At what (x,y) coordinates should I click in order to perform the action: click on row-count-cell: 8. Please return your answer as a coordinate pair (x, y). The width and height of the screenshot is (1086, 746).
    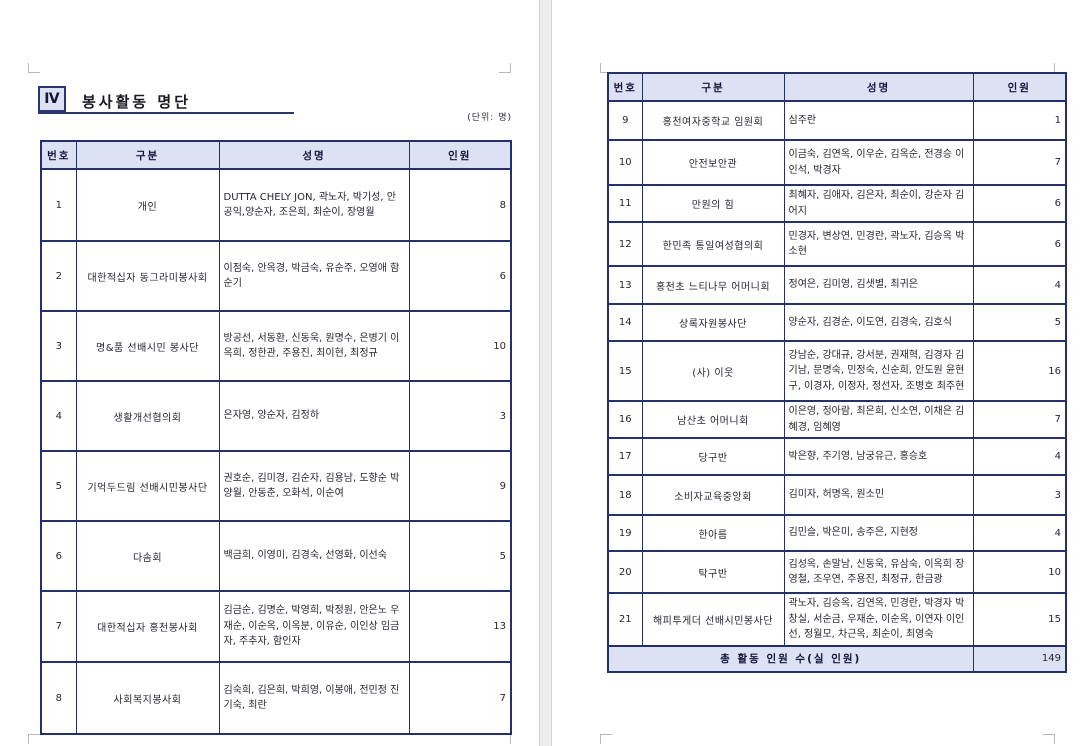
    Looking at the image, I should click on (460, 205).